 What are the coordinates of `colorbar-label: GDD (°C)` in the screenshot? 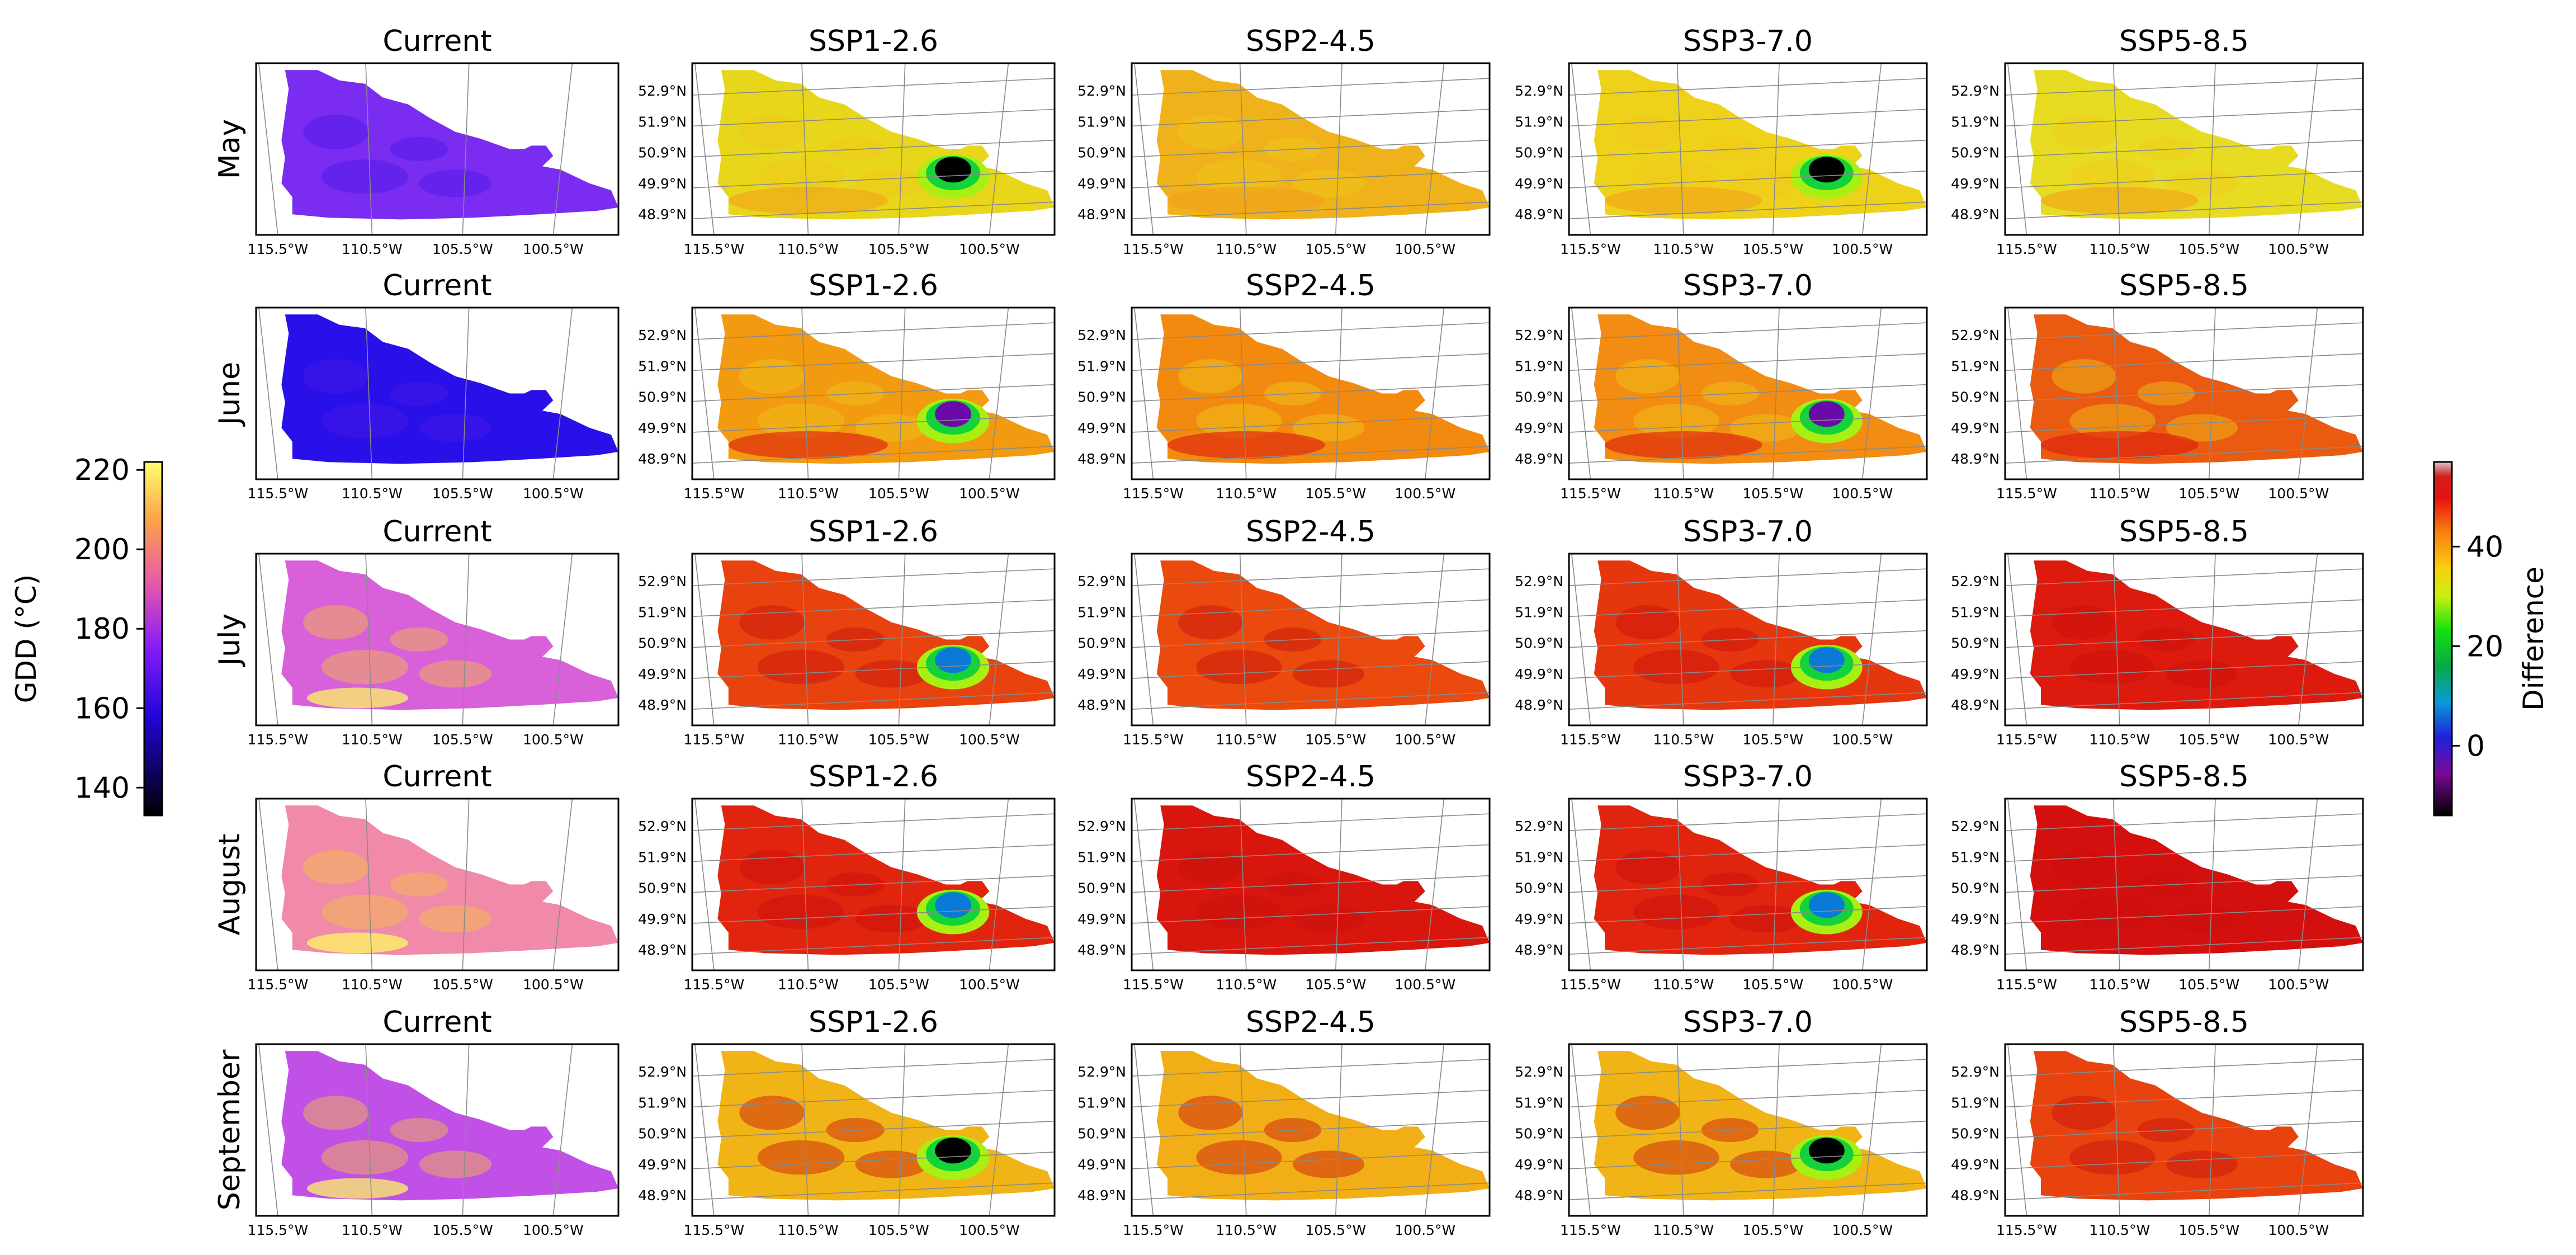 It's located at (26, 639).